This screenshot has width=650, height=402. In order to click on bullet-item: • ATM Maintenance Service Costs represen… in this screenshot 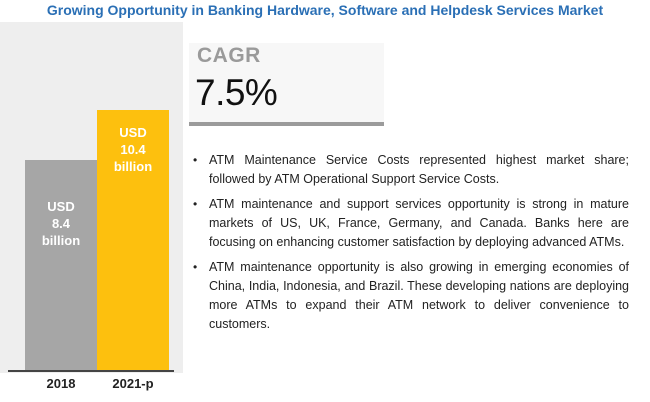, I will do `click(409, 170)`.